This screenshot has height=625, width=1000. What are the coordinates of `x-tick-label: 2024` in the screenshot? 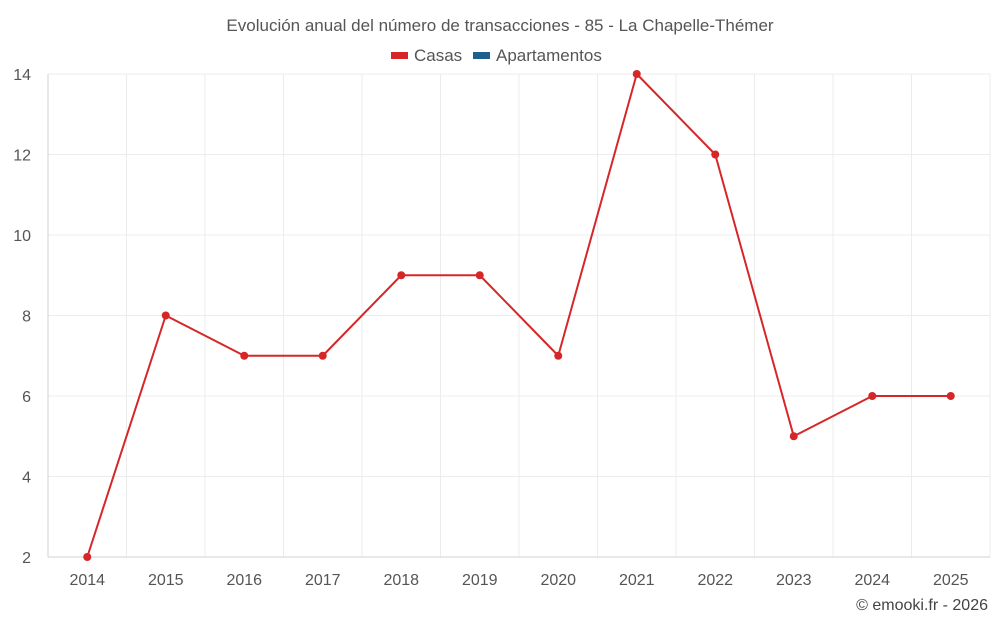 It's located at (872, 580).